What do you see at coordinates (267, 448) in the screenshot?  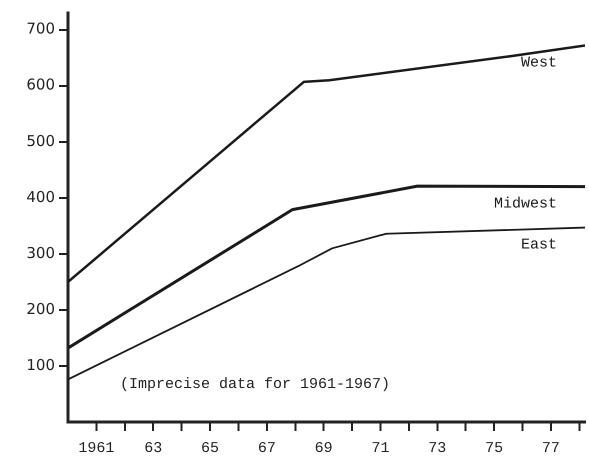 I see `x-tick-label: 67` at bounding box center [267, 448].